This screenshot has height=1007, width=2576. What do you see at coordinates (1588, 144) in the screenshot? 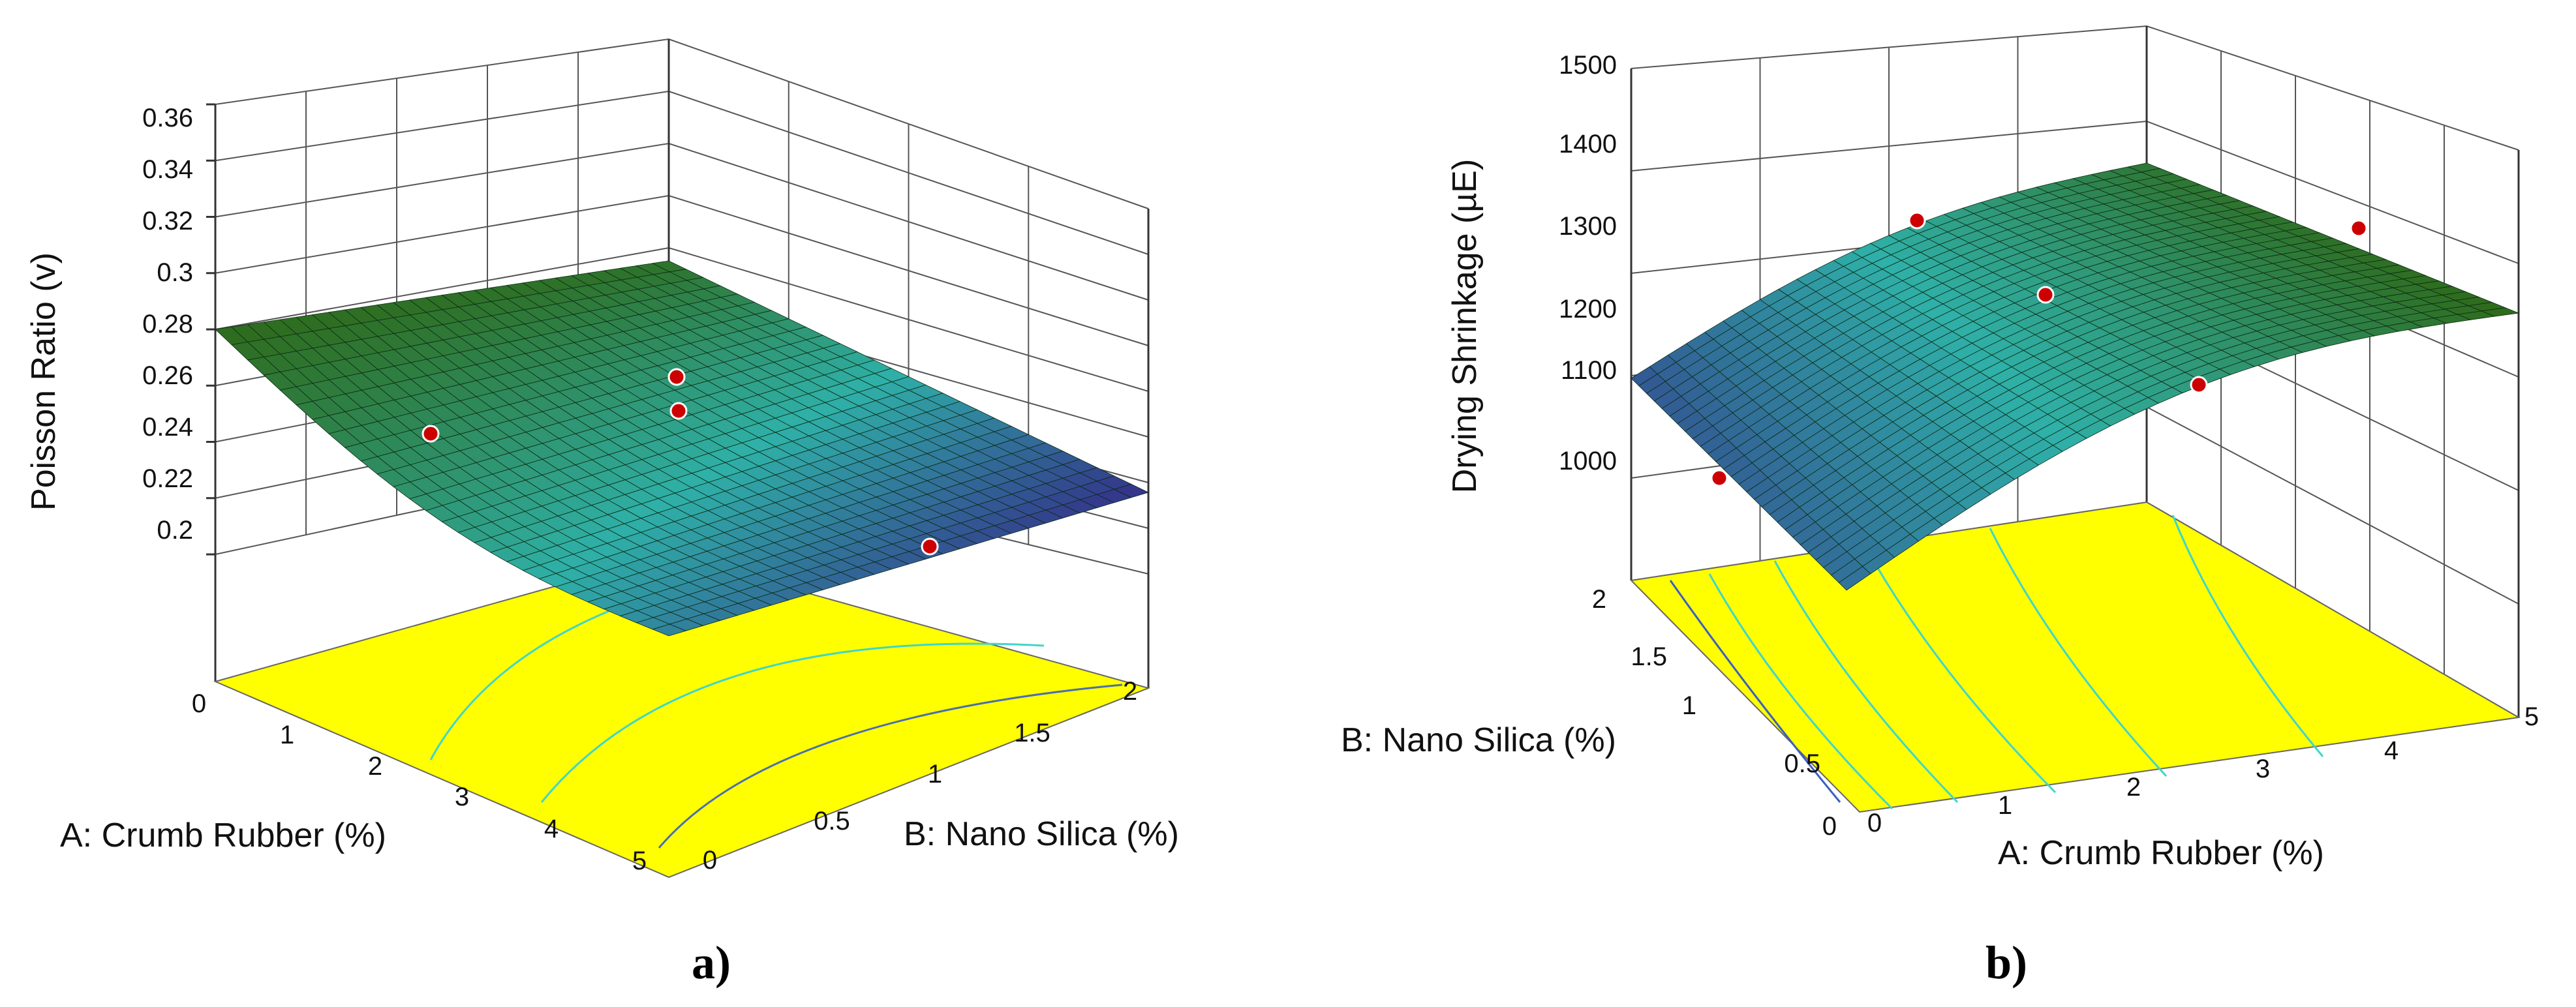
I see `z-tick-label: 1400` at bounding box center [1588, 144].